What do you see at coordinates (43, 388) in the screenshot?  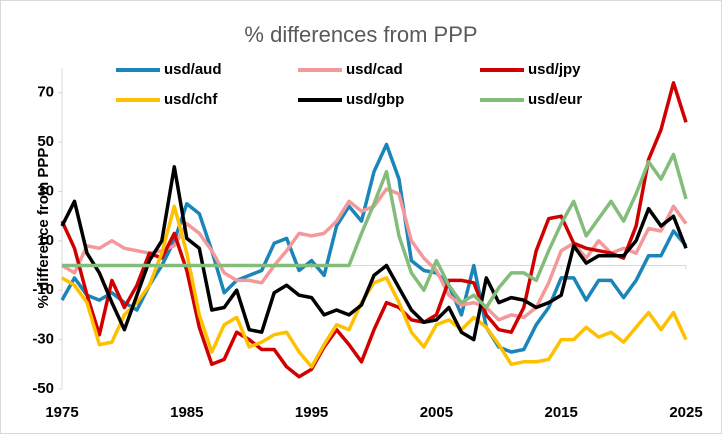 I see `y-tick-label: -50` at bounding box center [43, 388].